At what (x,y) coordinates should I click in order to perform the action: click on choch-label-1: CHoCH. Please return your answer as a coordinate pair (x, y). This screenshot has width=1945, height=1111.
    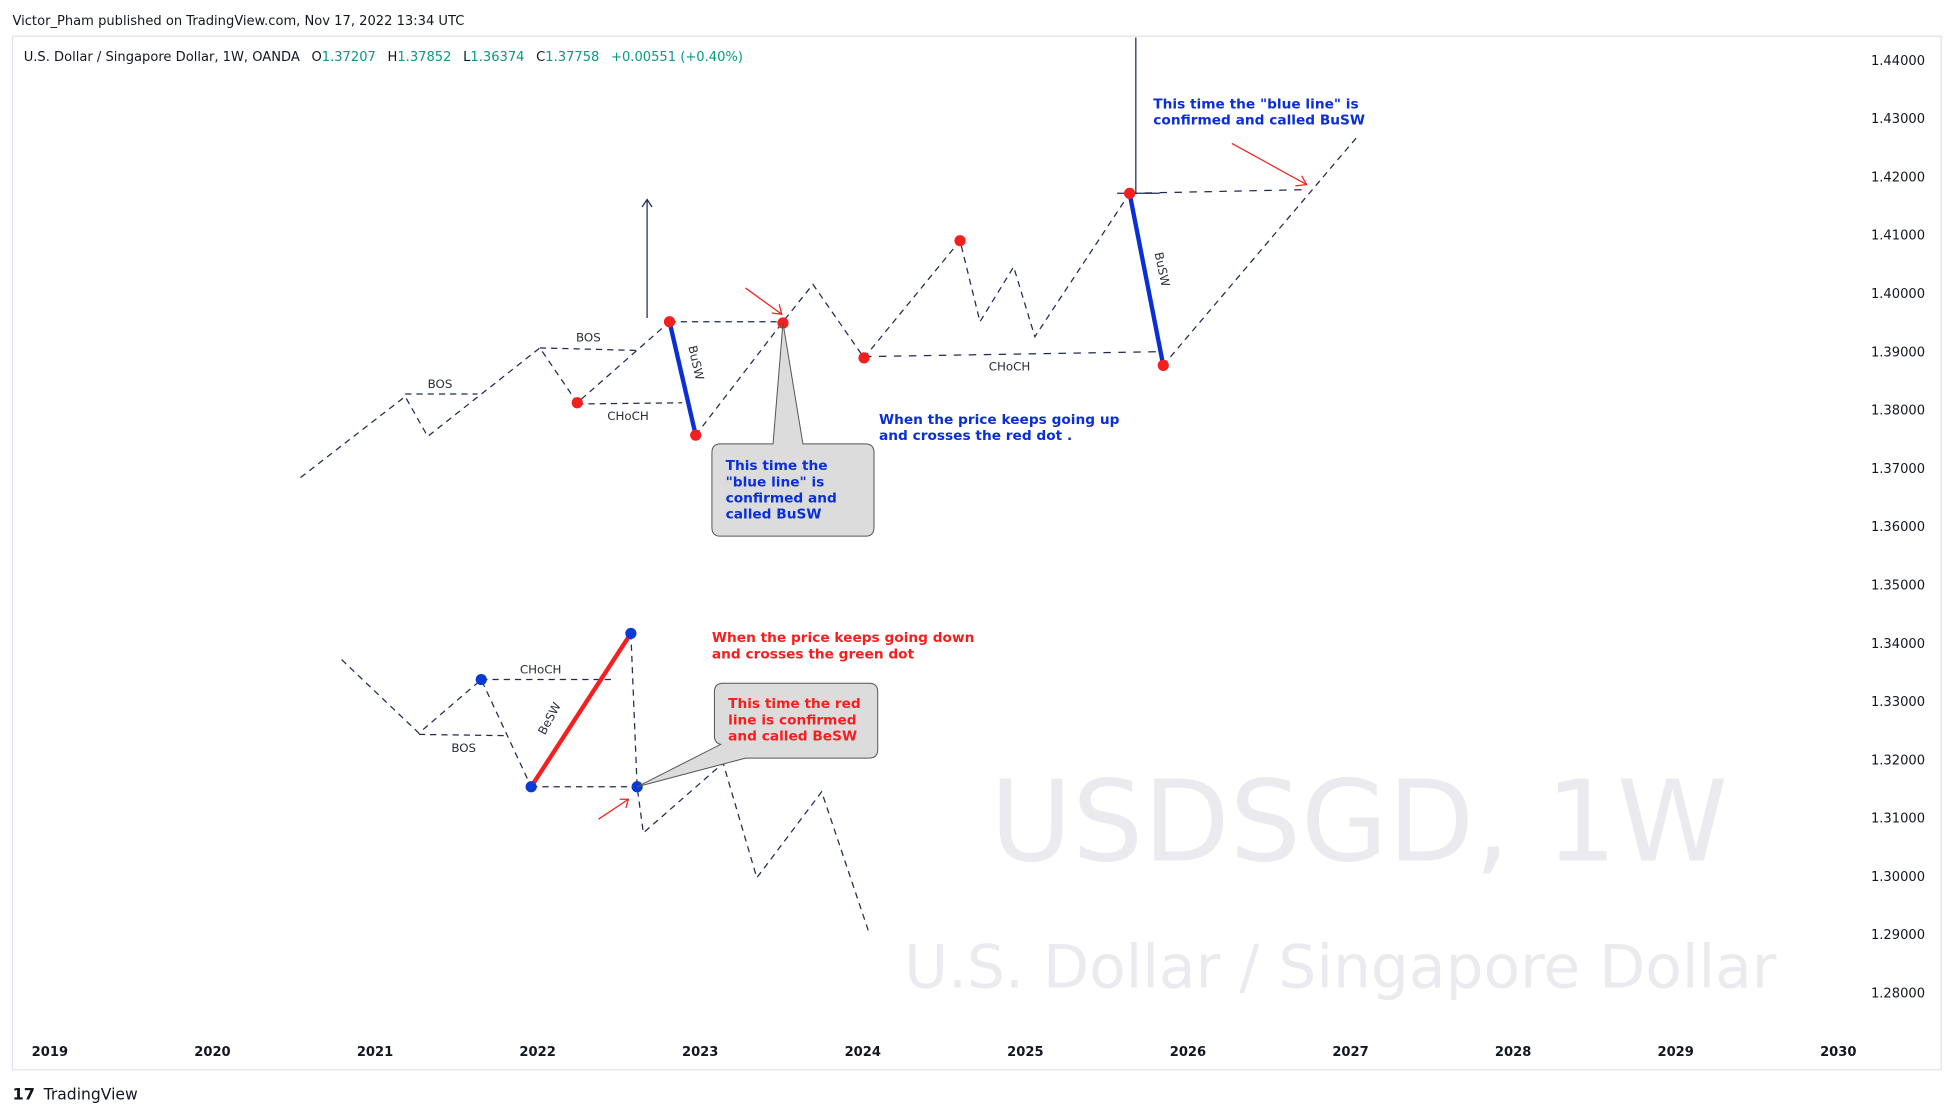
    Looking at the image, I should click on (628, 416).